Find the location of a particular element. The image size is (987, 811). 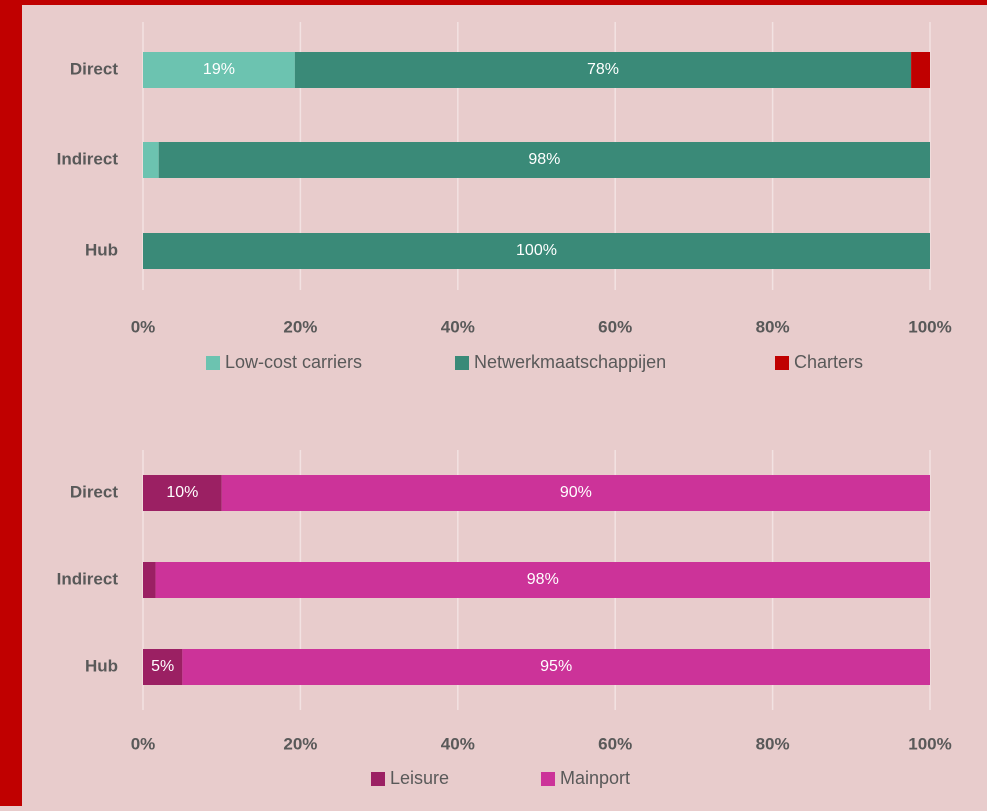

legend-label: Low-cost carriers is located at coordinates (293, 362).